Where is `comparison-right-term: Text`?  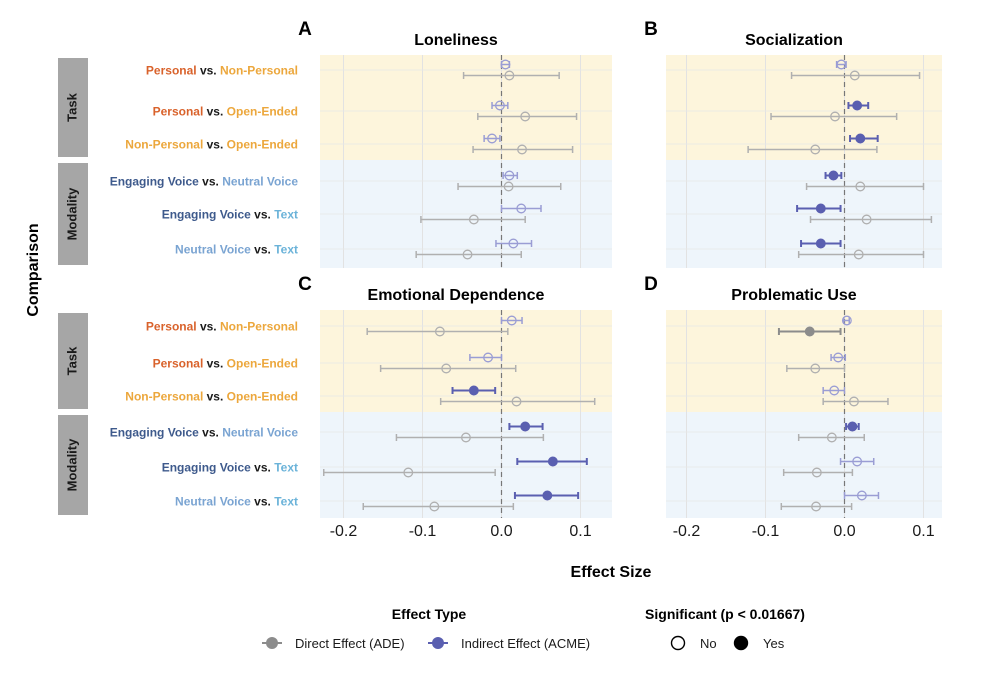
comparison-right-term: Text is located at coordinates (286, 250).